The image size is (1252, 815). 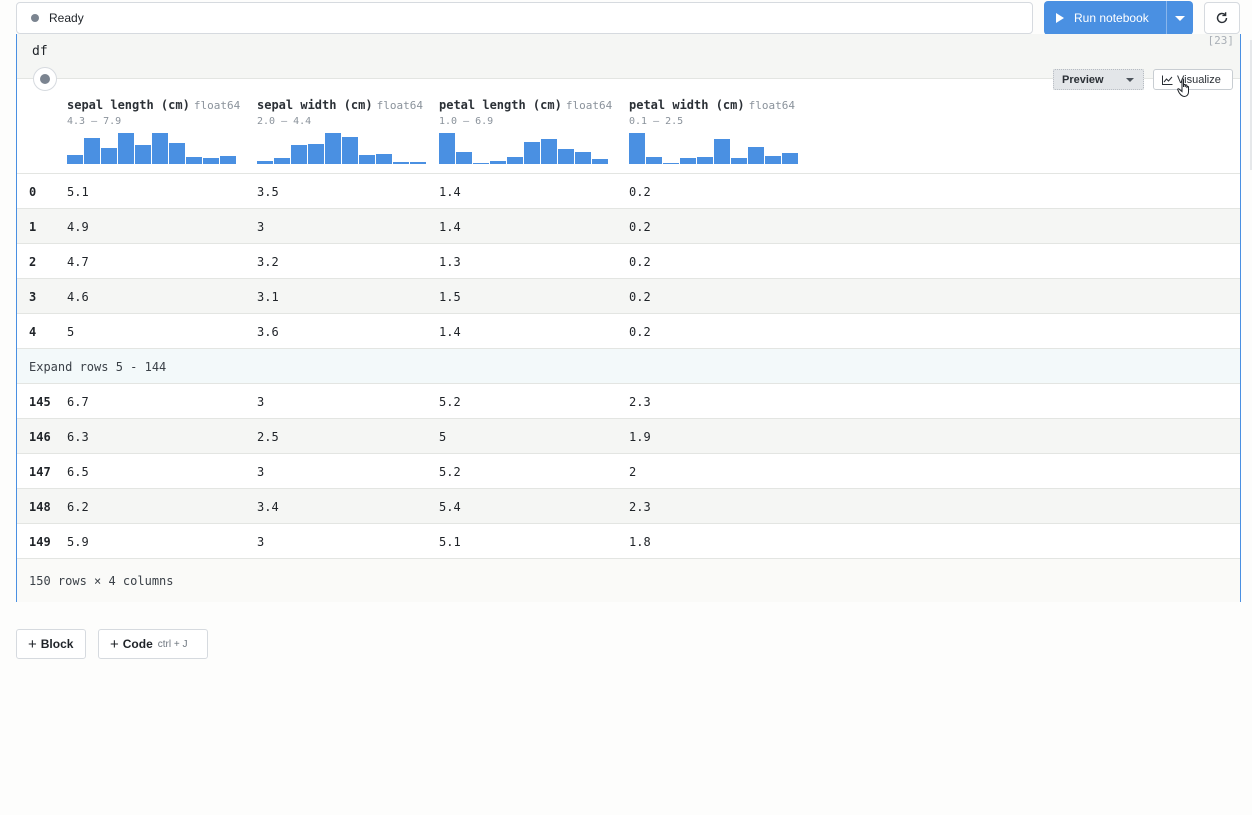 What do you see at coordinates (137, 644) in the screenshot?
I see `add-code-label: Code` at bounding box center [137, 644].